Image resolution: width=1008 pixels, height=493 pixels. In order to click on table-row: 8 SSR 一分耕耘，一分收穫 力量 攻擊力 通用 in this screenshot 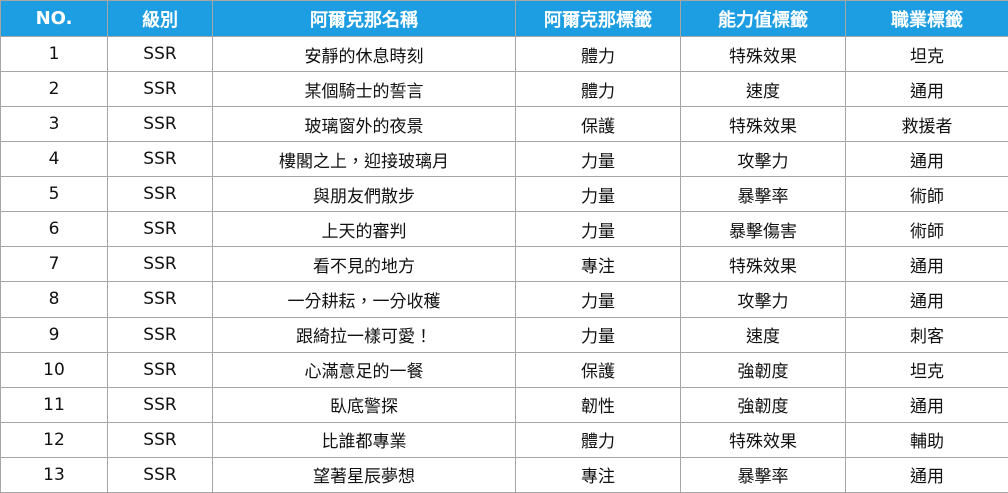, I will do `click(504, 299)`.